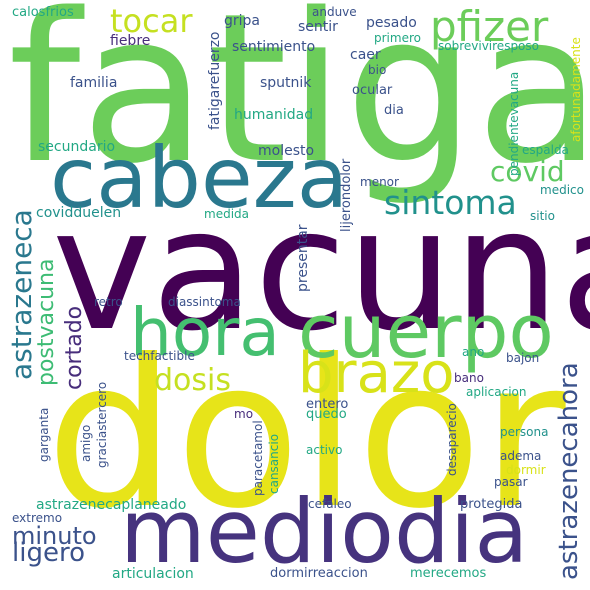 The height and width of the screenshot is (590, 590). I want to click on word-dormirreaccion: dormirreaccion, so click(319, 573).